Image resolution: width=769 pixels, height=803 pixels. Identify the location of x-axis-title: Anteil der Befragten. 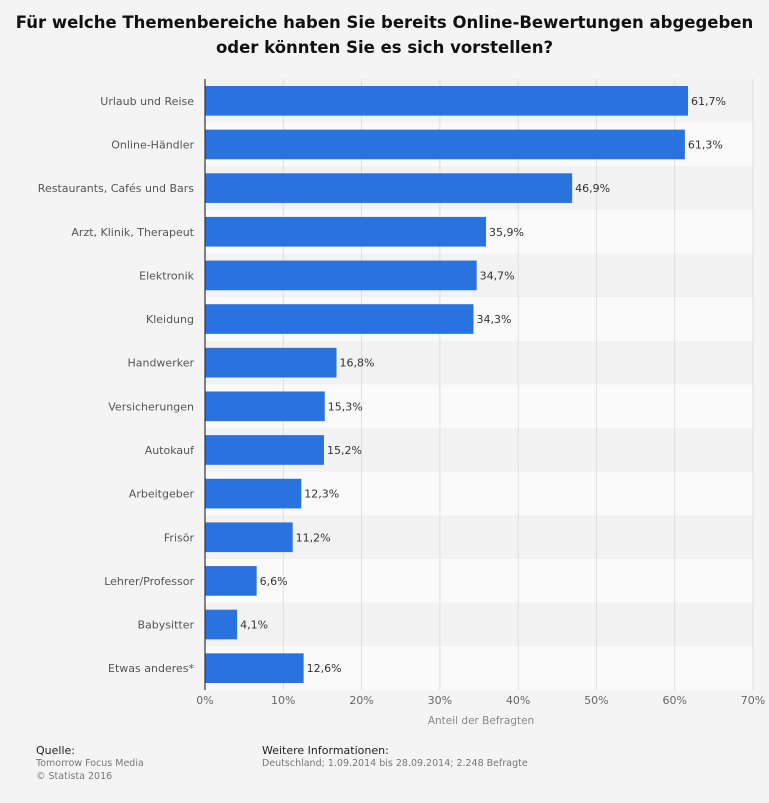
(481, 721).